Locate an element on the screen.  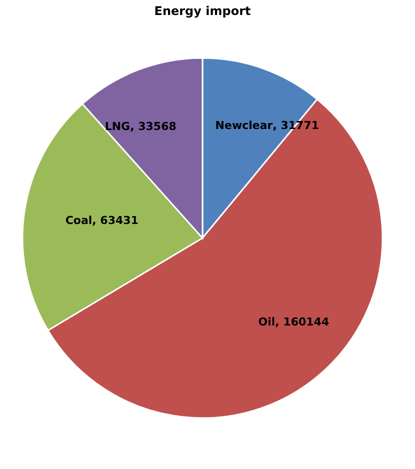
slice-label: Oil is located at coordinates (267, 322).